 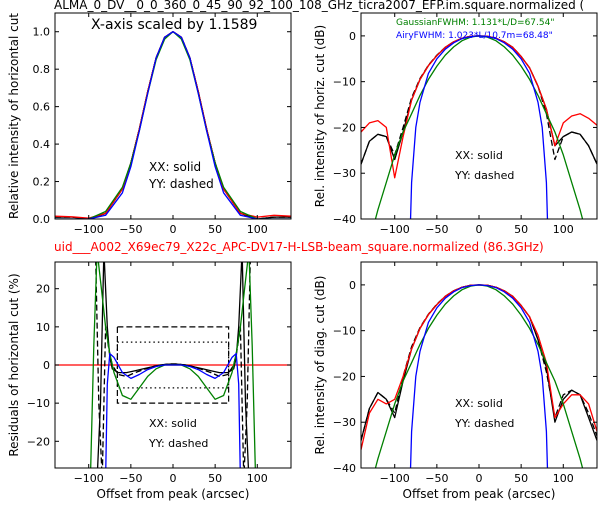 I want to click on y-tick-label: 0.4, so click(x=42, y=144).